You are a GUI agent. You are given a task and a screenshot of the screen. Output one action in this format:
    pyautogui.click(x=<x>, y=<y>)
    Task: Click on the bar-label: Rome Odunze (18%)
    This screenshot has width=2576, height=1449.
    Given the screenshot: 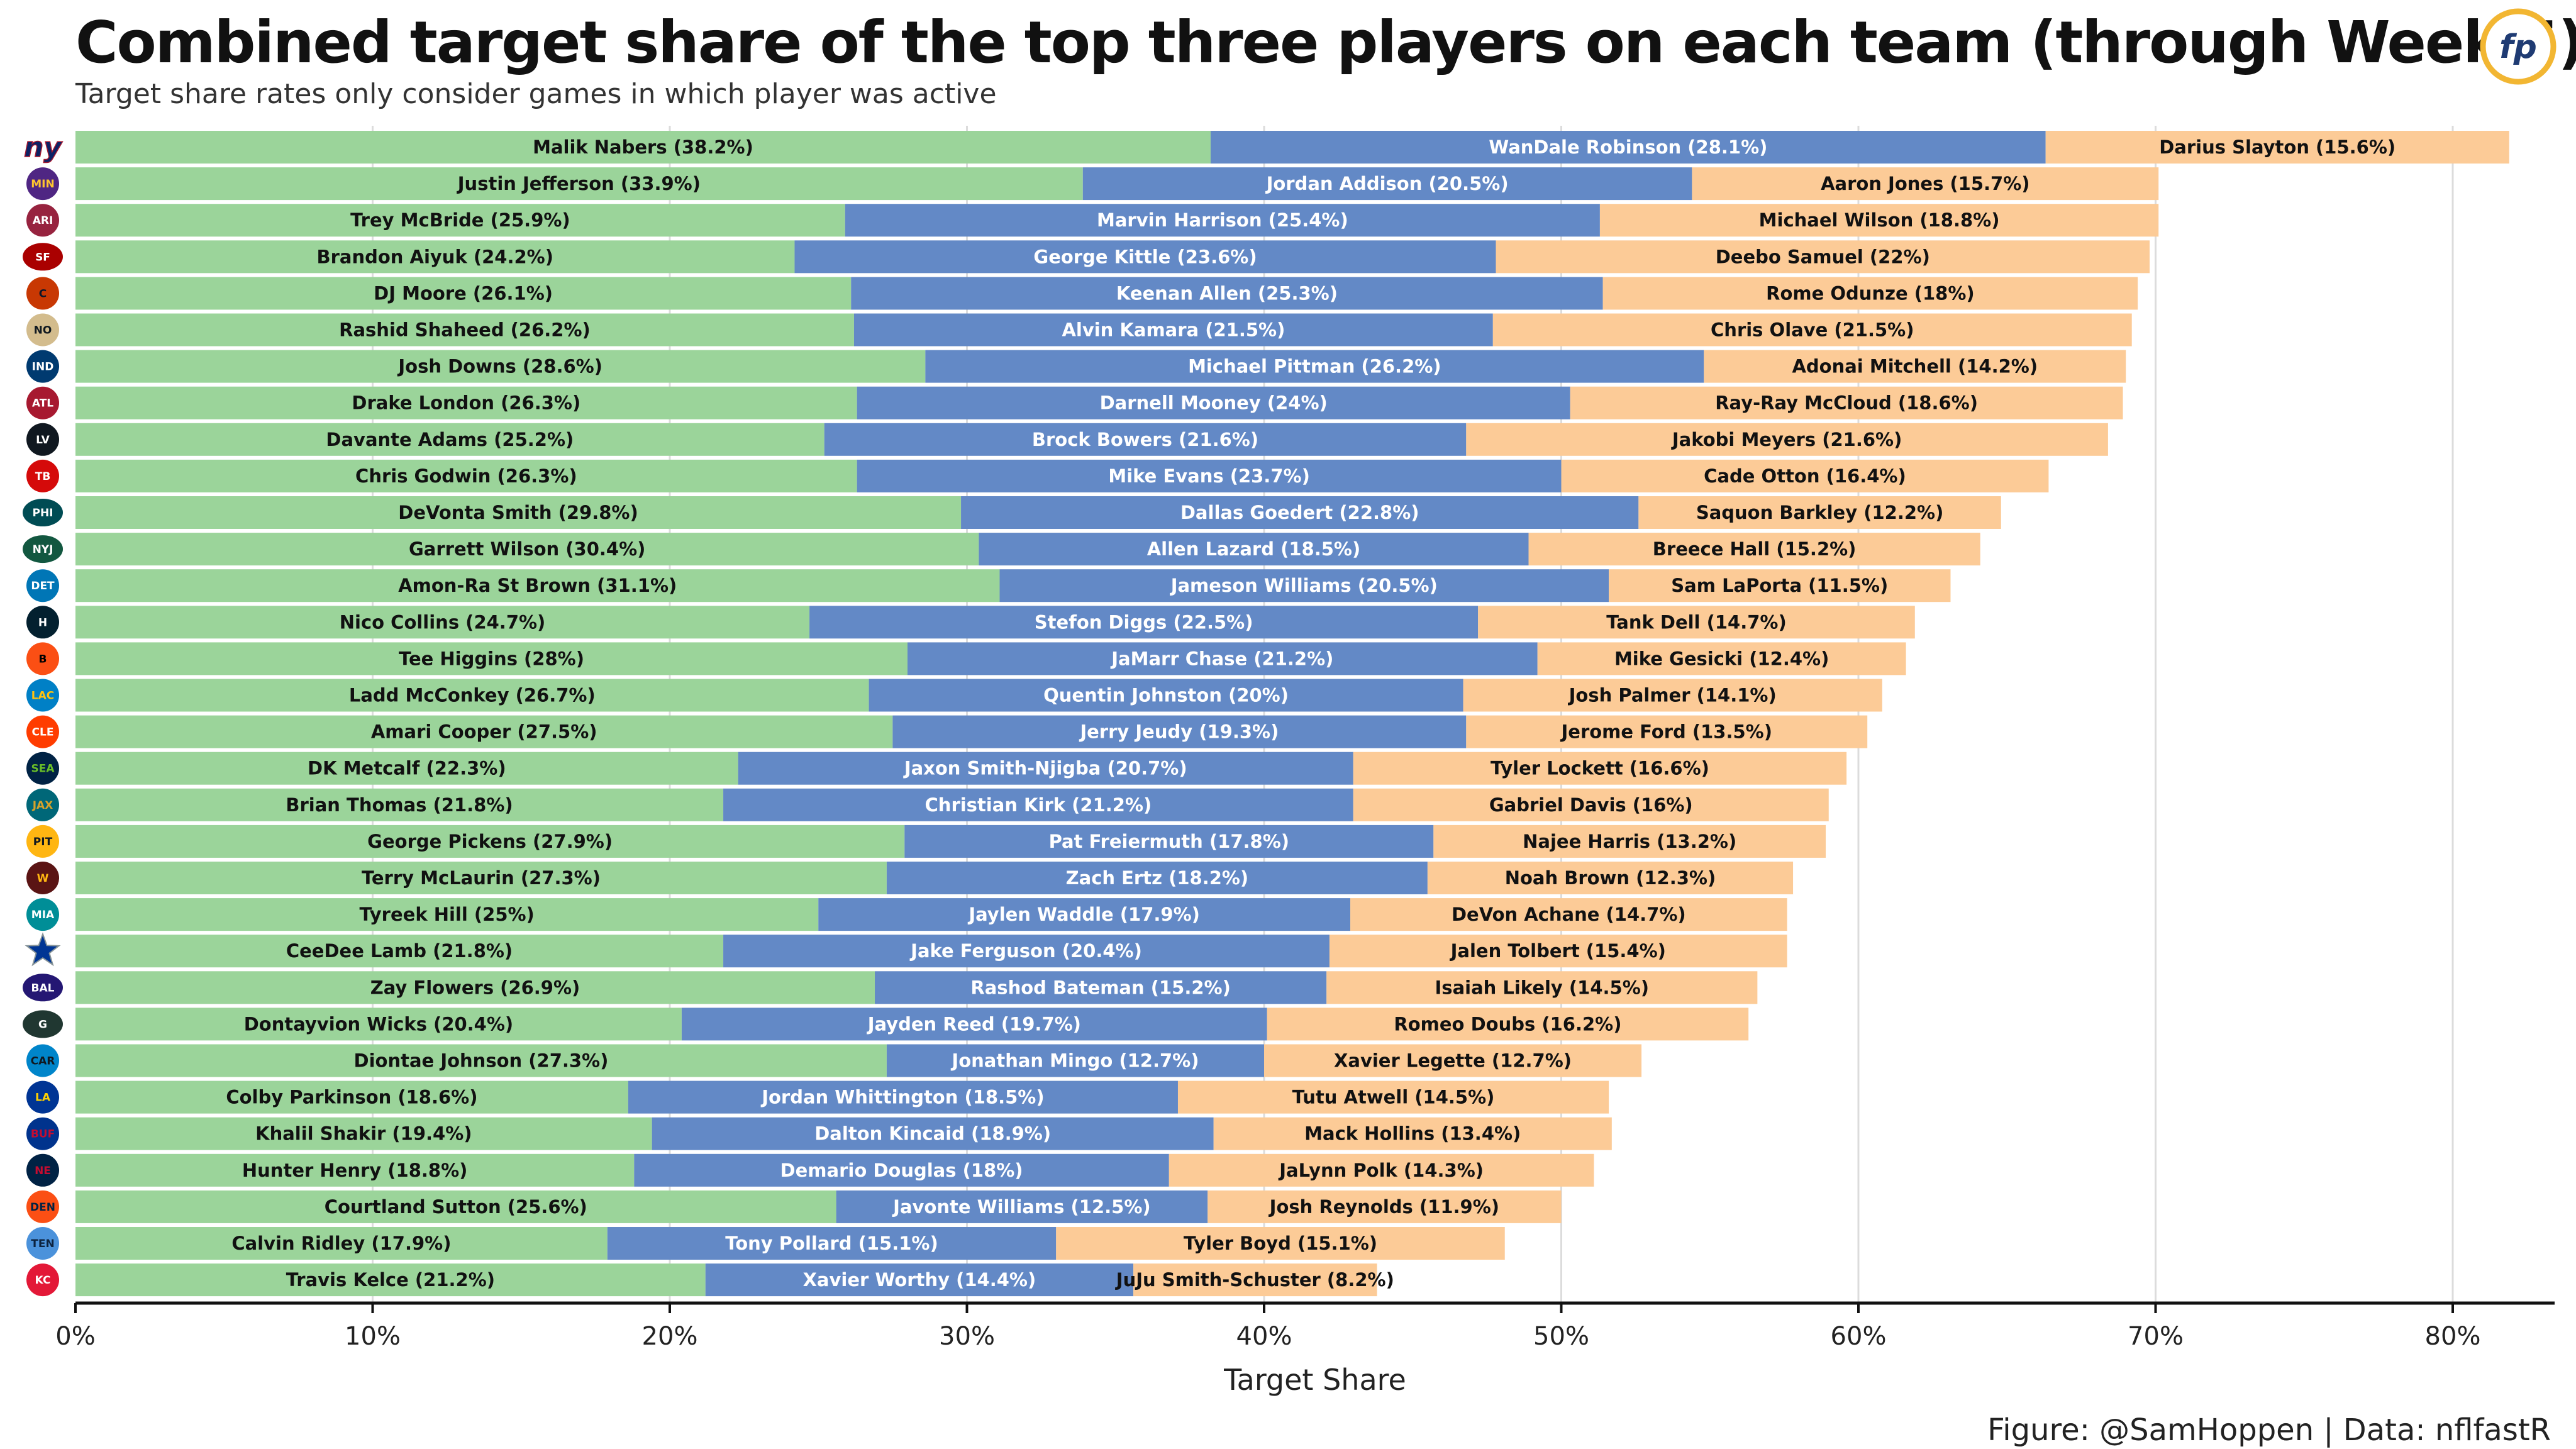 What is the action you would take?
    pyautogui.click(x=1870, y=293)
    